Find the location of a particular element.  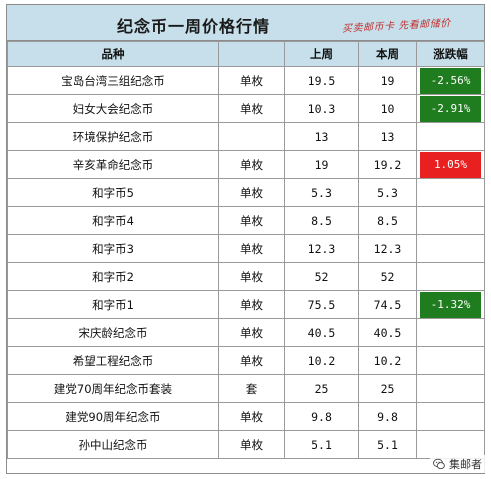

change-badge: -2.56% is located at coordinates (450, 80).